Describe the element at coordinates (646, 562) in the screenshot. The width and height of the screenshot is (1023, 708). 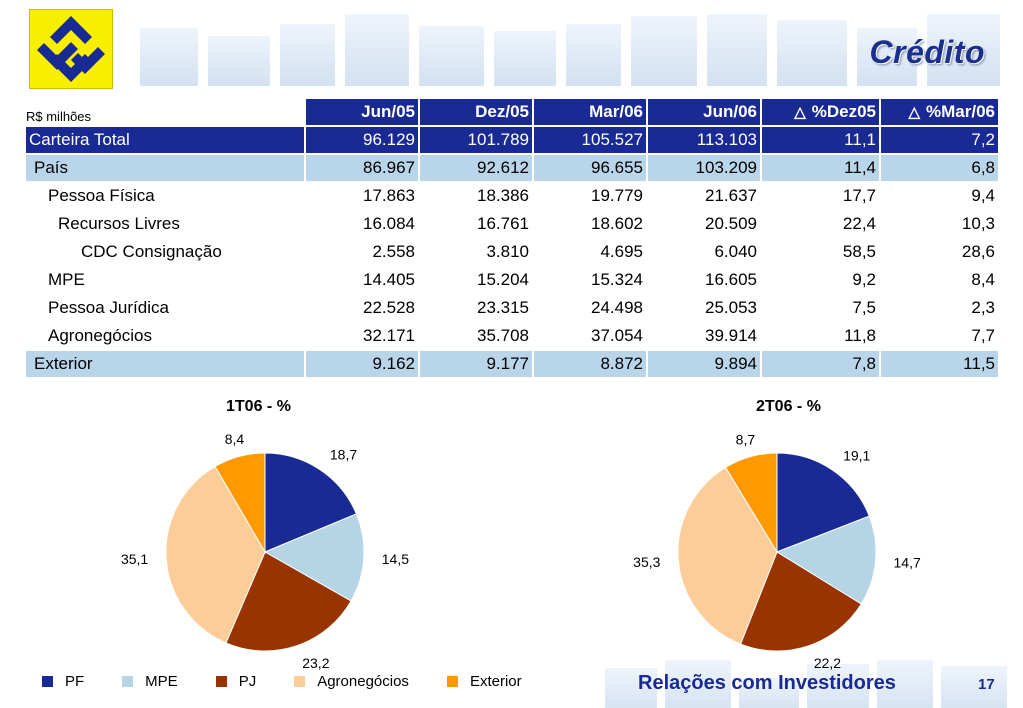
I see `pie-label: 35,3` at that location.